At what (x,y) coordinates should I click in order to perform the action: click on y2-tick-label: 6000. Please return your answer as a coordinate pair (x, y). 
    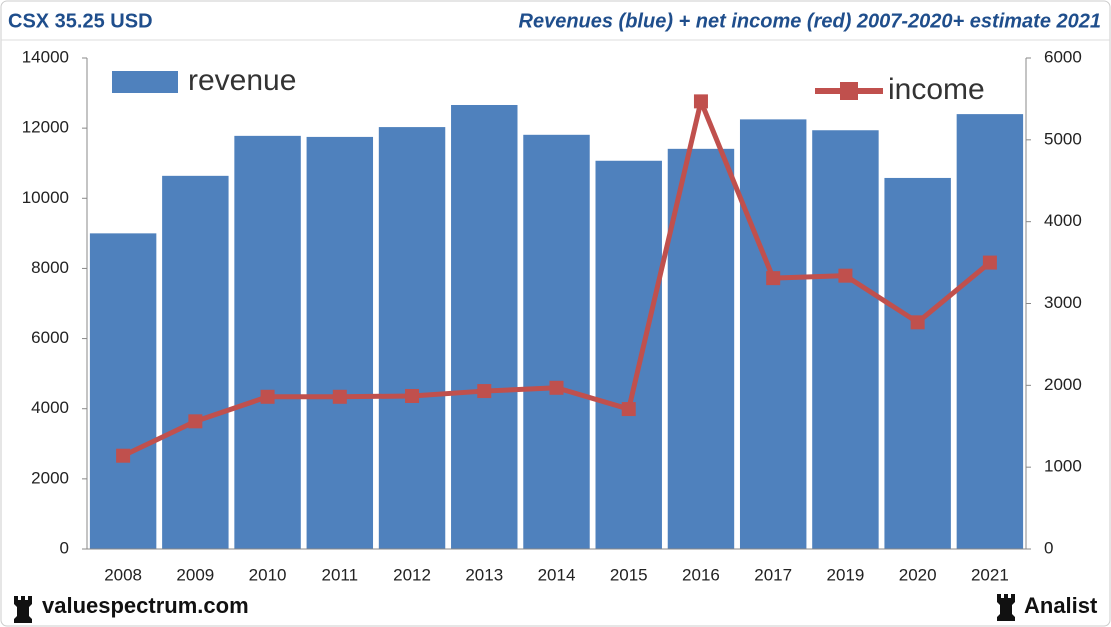
    Looking at the image, I should click on (1063, 56).